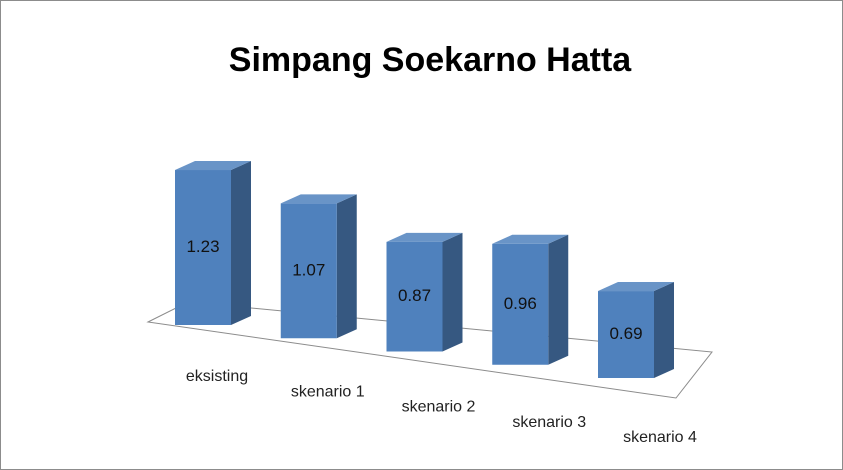  I want to click on floor, so click(429, 350).